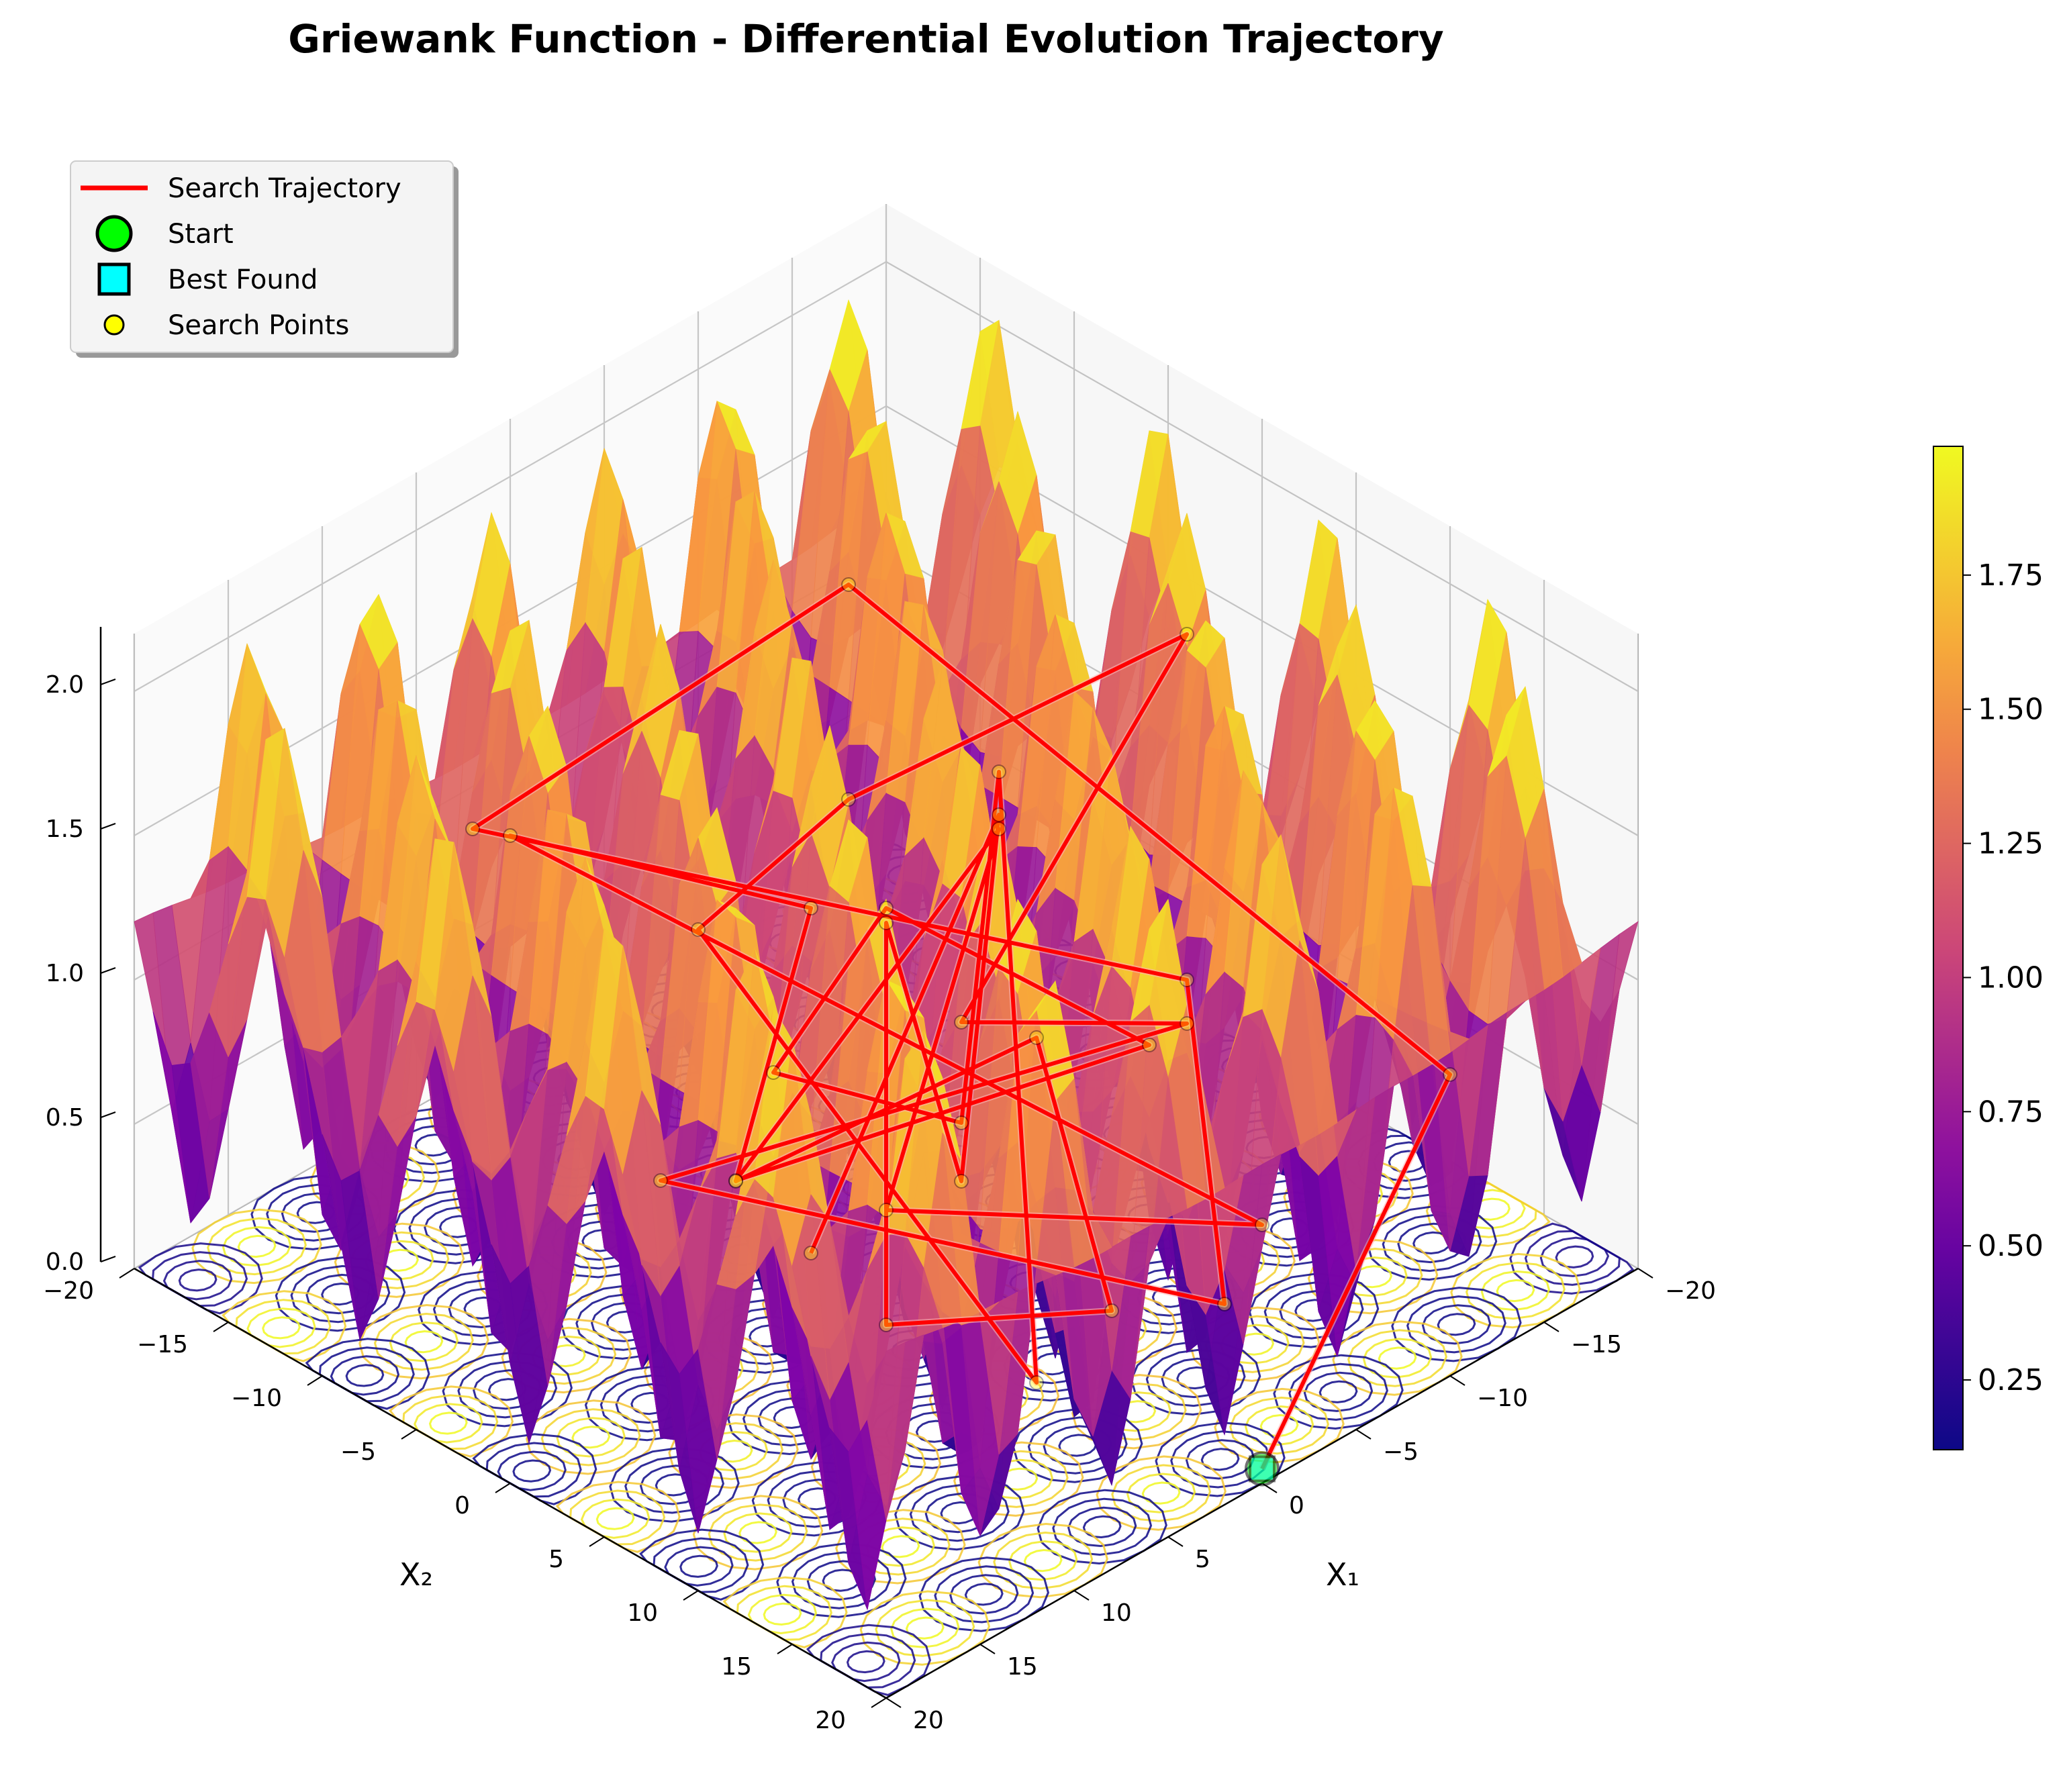  What do you see at coordinates (65, 685) in the screenshot?
I see `z-tick-label: 2.0` at bounding box center [65, 685].